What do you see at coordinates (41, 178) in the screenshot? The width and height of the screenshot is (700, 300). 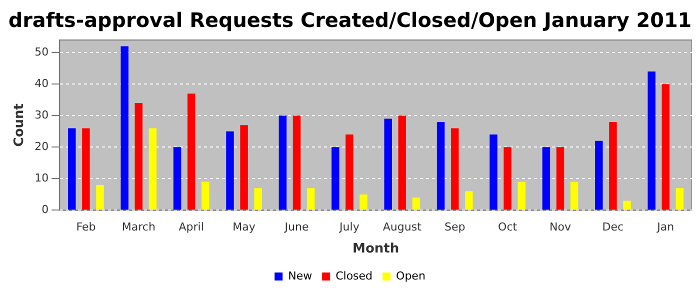 I see `y-tick-label: 10` at bounding box center [41, 178].